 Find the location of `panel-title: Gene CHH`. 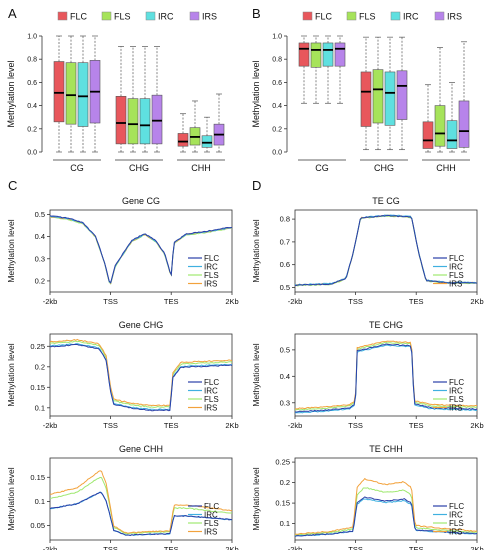

panel-title: Gene CHH is located at coordinates (141, 449).